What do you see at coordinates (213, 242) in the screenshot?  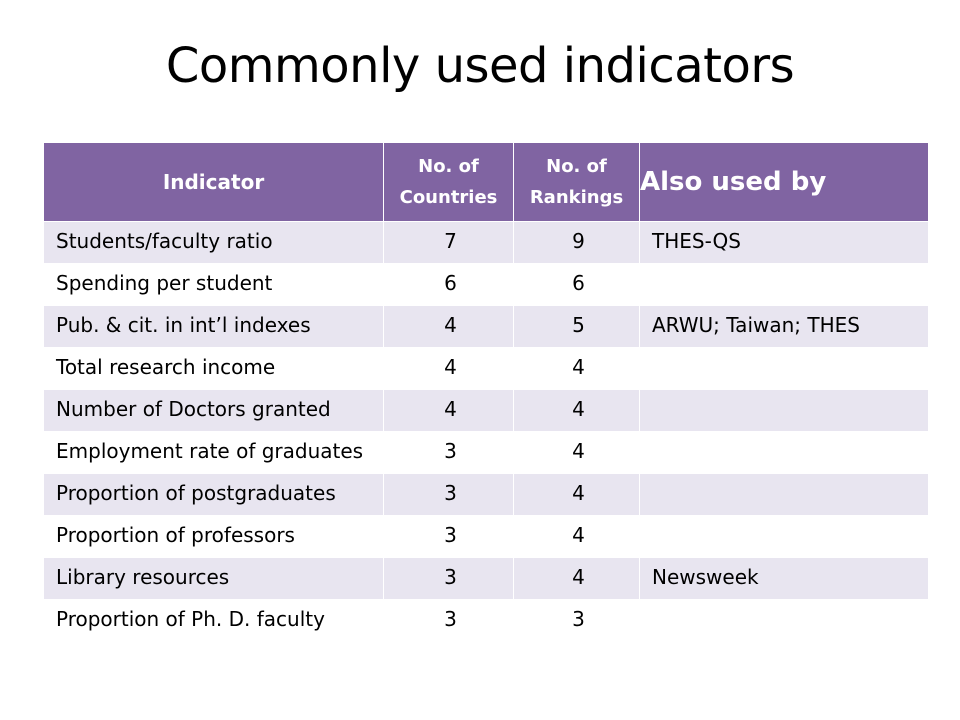 I see `cell-indicator: Students/faculty ratio` at bounding box center [213, 242].